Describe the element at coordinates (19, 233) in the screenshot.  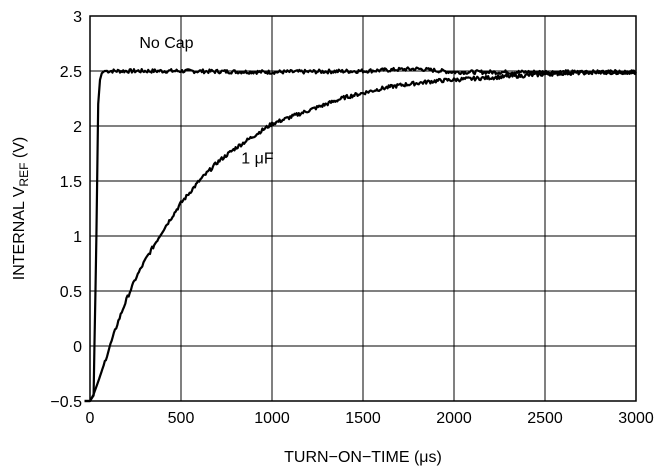
I see `y-axis-title-main: INTERNAL V` at that location.